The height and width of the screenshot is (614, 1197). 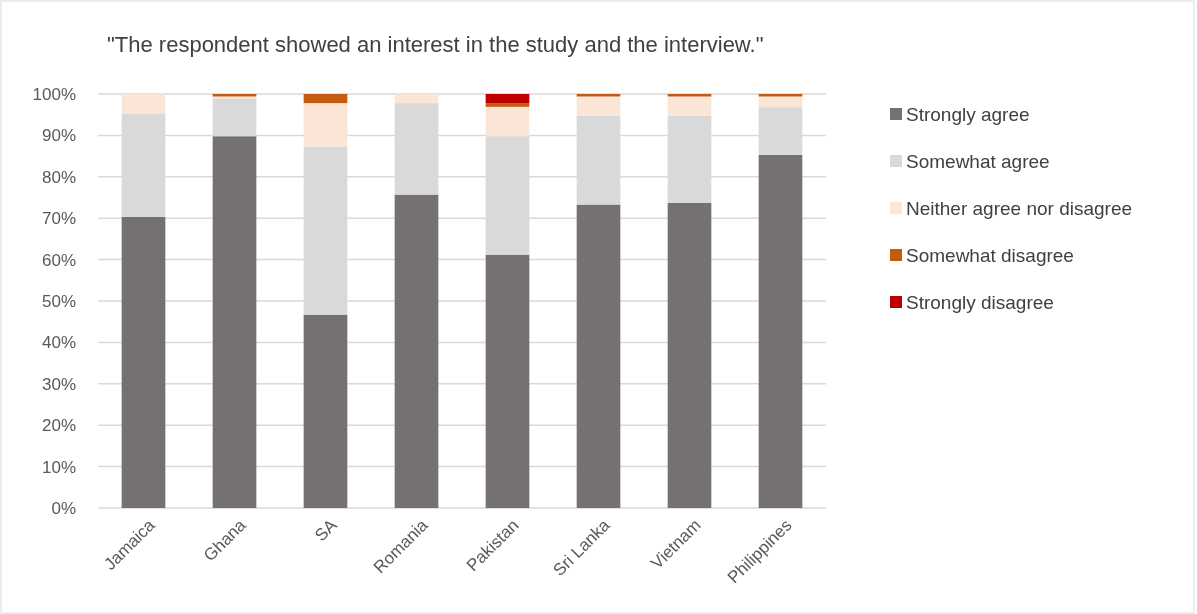 What do you see at coordinates (58, 384) in the screenshot?
I see `y-tick-label: 30%` at bounding box center [58, 384].